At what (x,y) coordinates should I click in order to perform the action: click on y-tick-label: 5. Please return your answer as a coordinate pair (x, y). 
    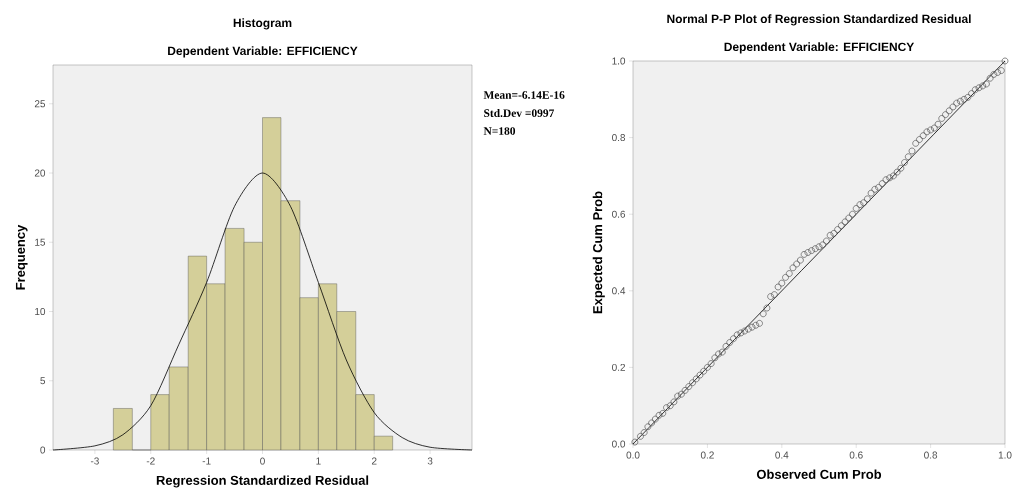
    Looking at the image, I should click on (43, 381).